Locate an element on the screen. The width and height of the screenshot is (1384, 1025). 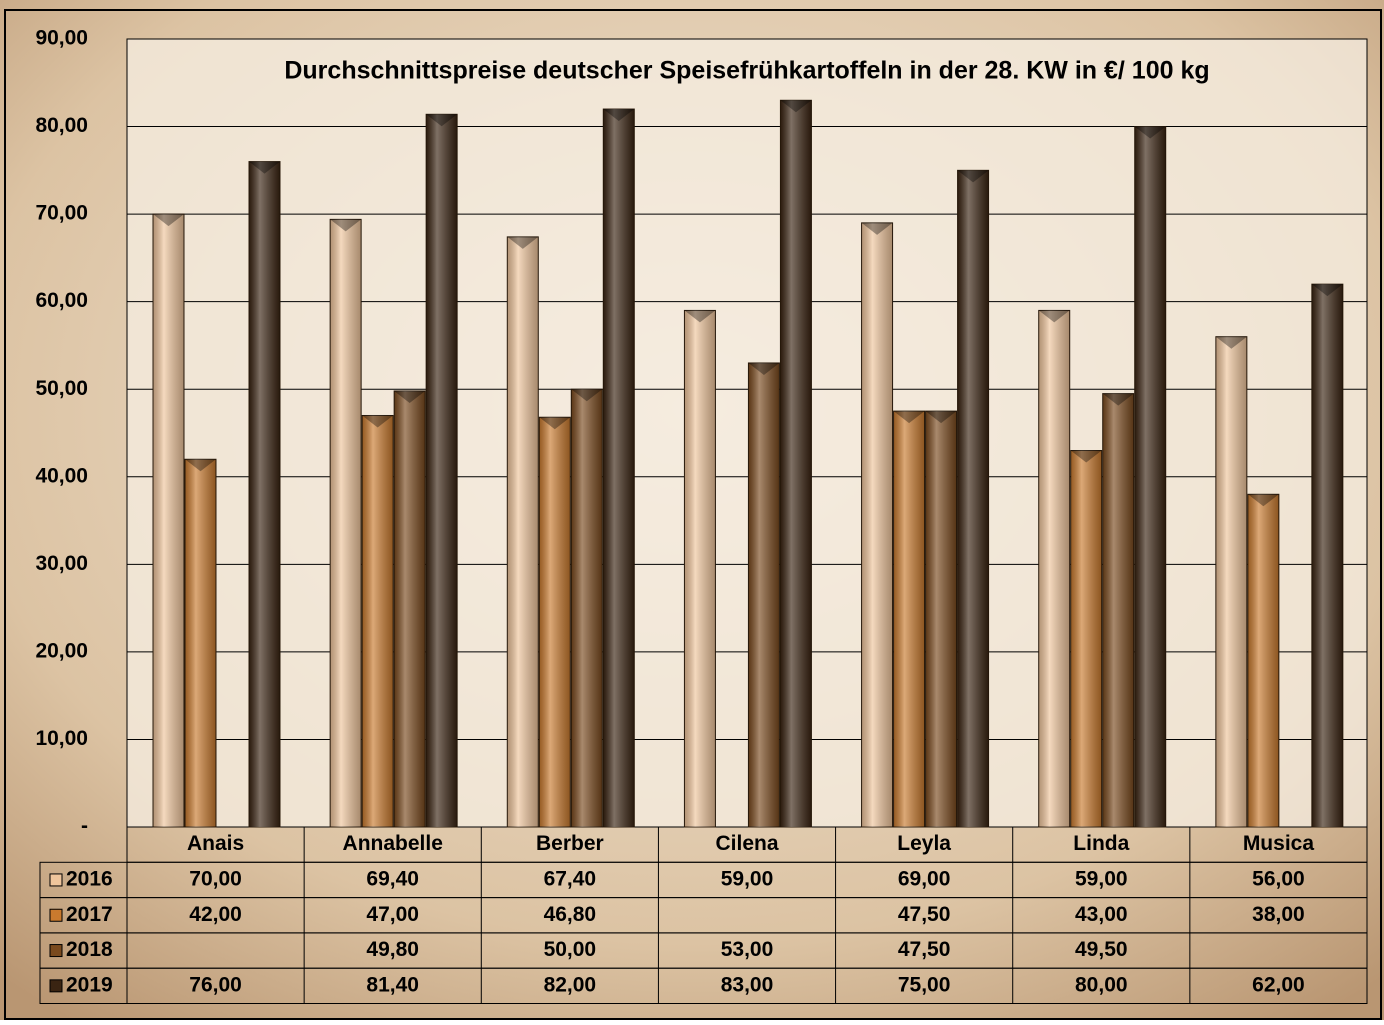
table-value: 76,00 is located at coordinates (215, 984).